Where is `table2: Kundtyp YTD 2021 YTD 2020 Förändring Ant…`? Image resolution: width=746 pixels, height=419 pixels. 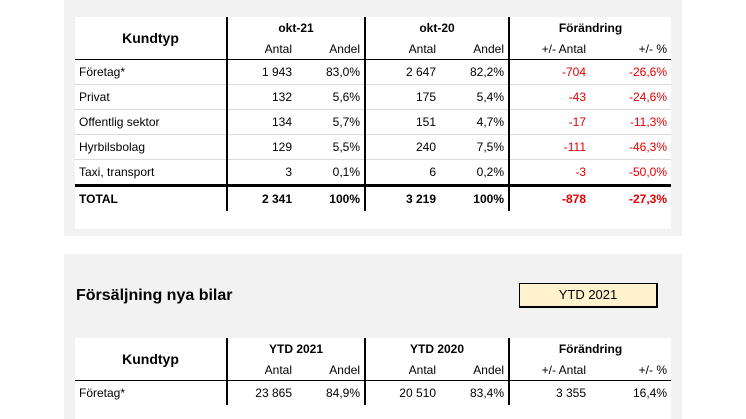
table2: Kundtyp YTD 2021 YTD 2020 Förändring Ant… is located at coordinates (373, 371).